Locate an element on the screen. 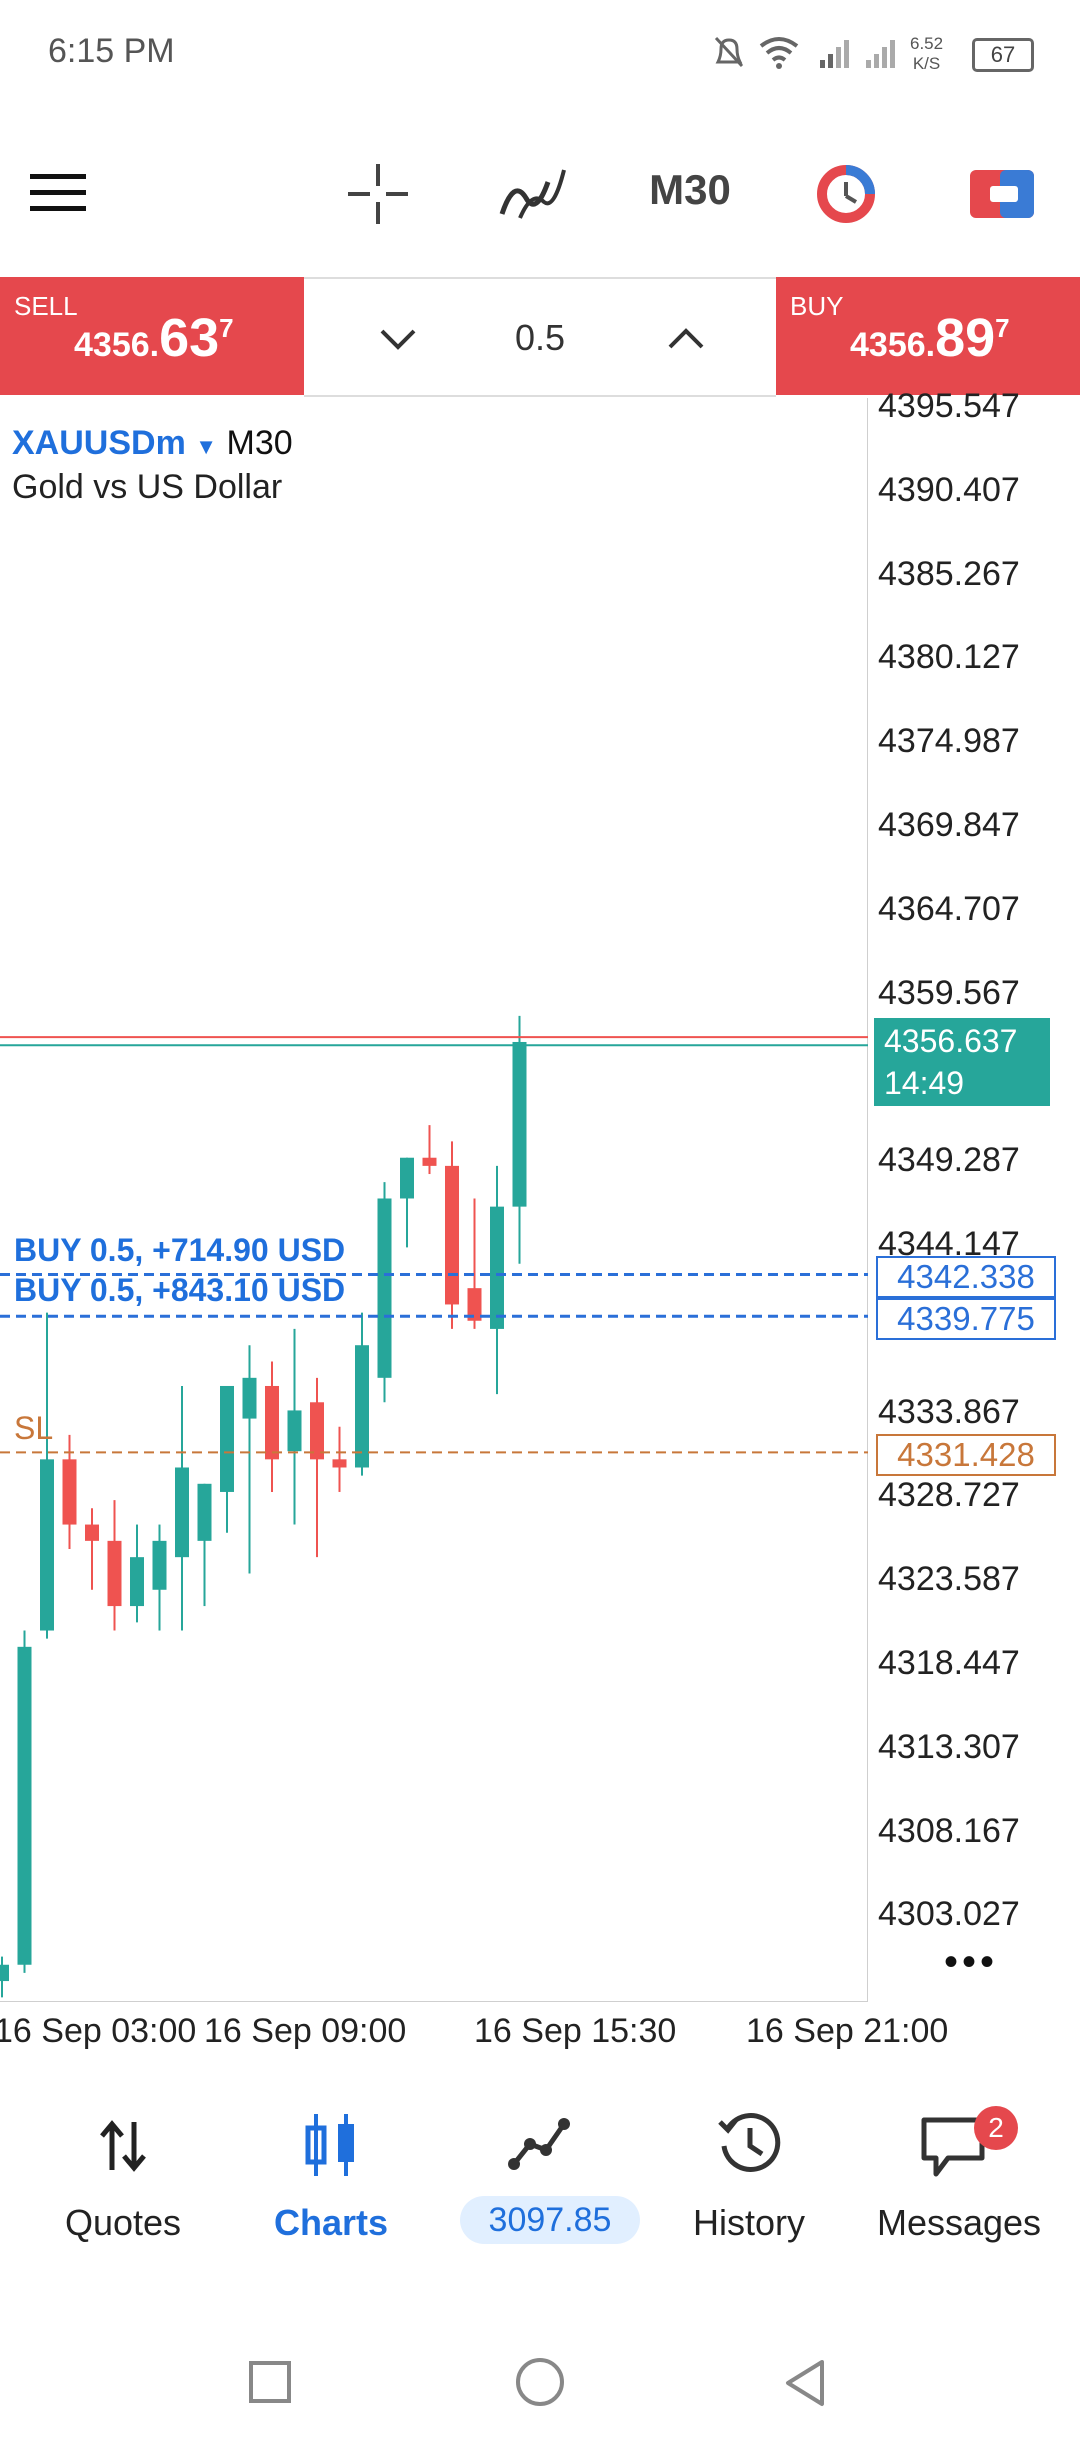 This screenshot has height=2460, width=1080. crosshair-icon is located at coordinates (378, 194).